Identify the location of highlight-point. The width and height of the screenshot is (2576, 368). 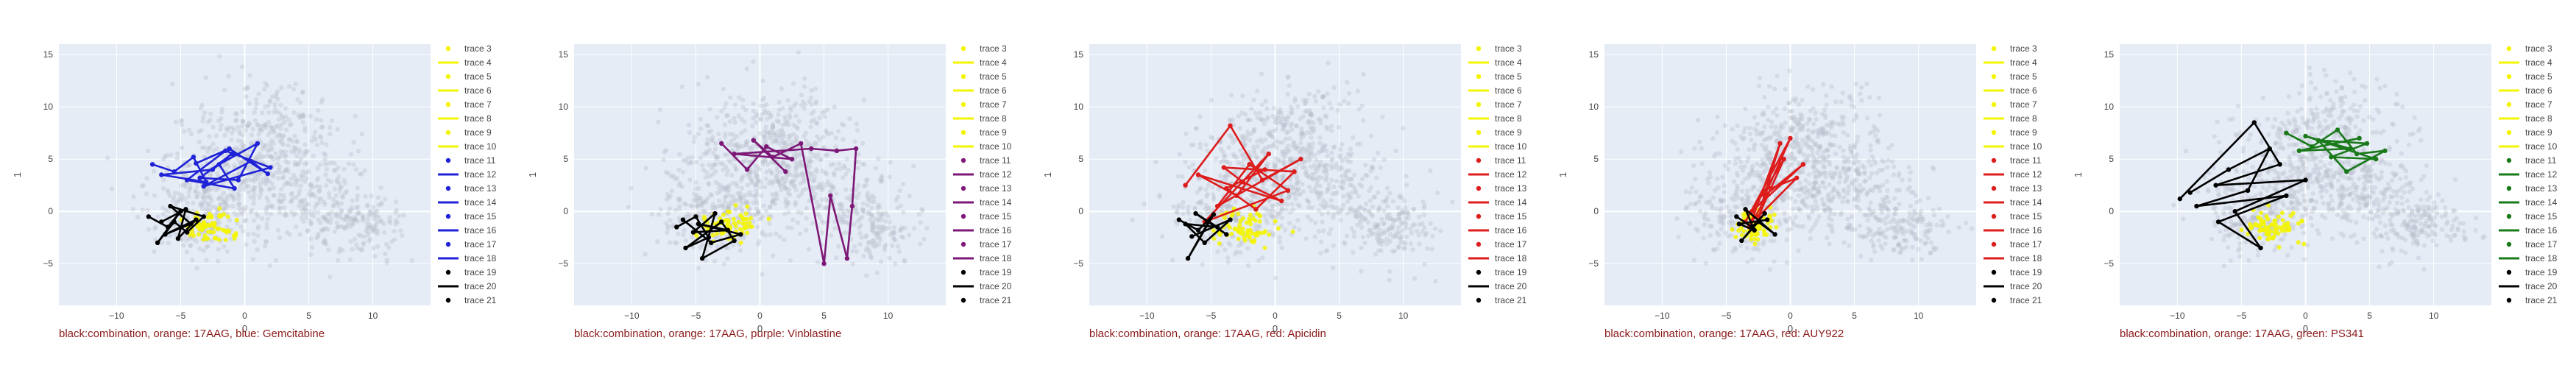
(224, 230).